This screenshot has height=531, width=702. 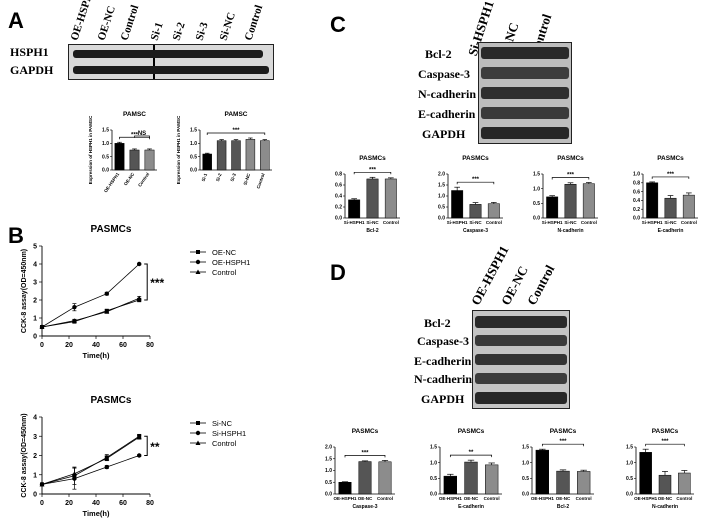 What do you see at coordinates (35, 283) in the screenshot?
I see `y-tick-label: 3` at bounding box center [35, 283].